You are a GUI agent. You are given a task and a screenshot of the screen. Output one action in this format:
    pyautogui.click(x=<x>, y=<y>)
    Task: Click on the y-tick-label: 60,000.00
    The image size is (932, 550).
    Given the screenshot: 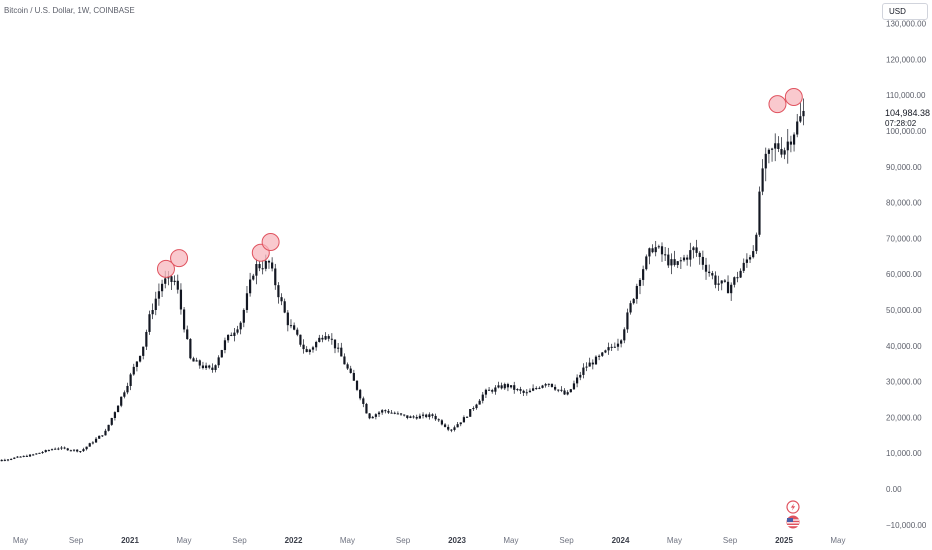 What is the action you would take?
    pyautogui.click(x=904, y=274)
    